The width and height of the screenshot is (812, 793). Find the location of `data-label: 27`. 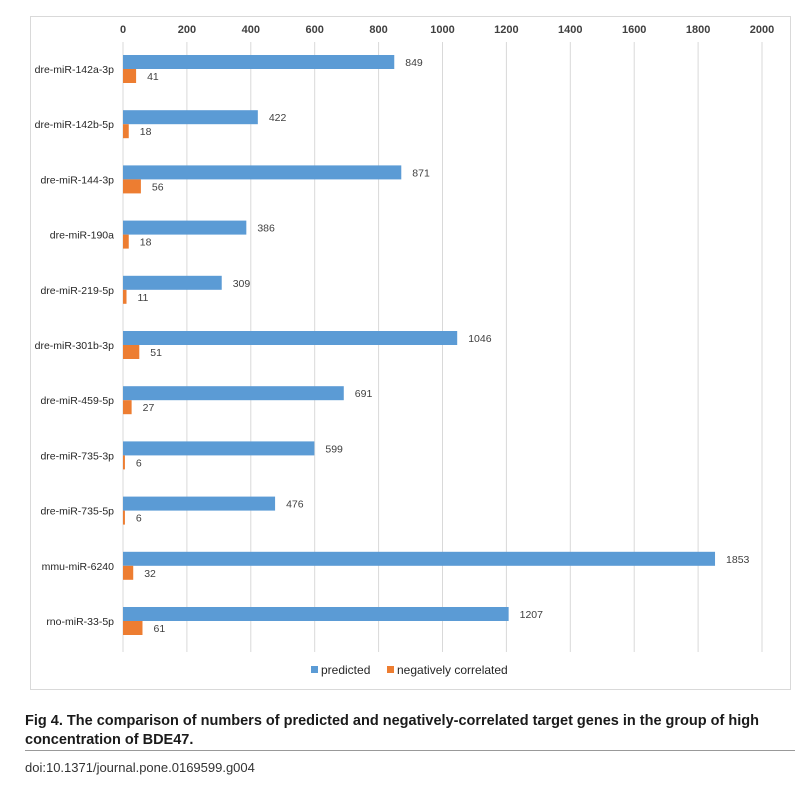

data-label: 27 is located at coordinates (149, 408).